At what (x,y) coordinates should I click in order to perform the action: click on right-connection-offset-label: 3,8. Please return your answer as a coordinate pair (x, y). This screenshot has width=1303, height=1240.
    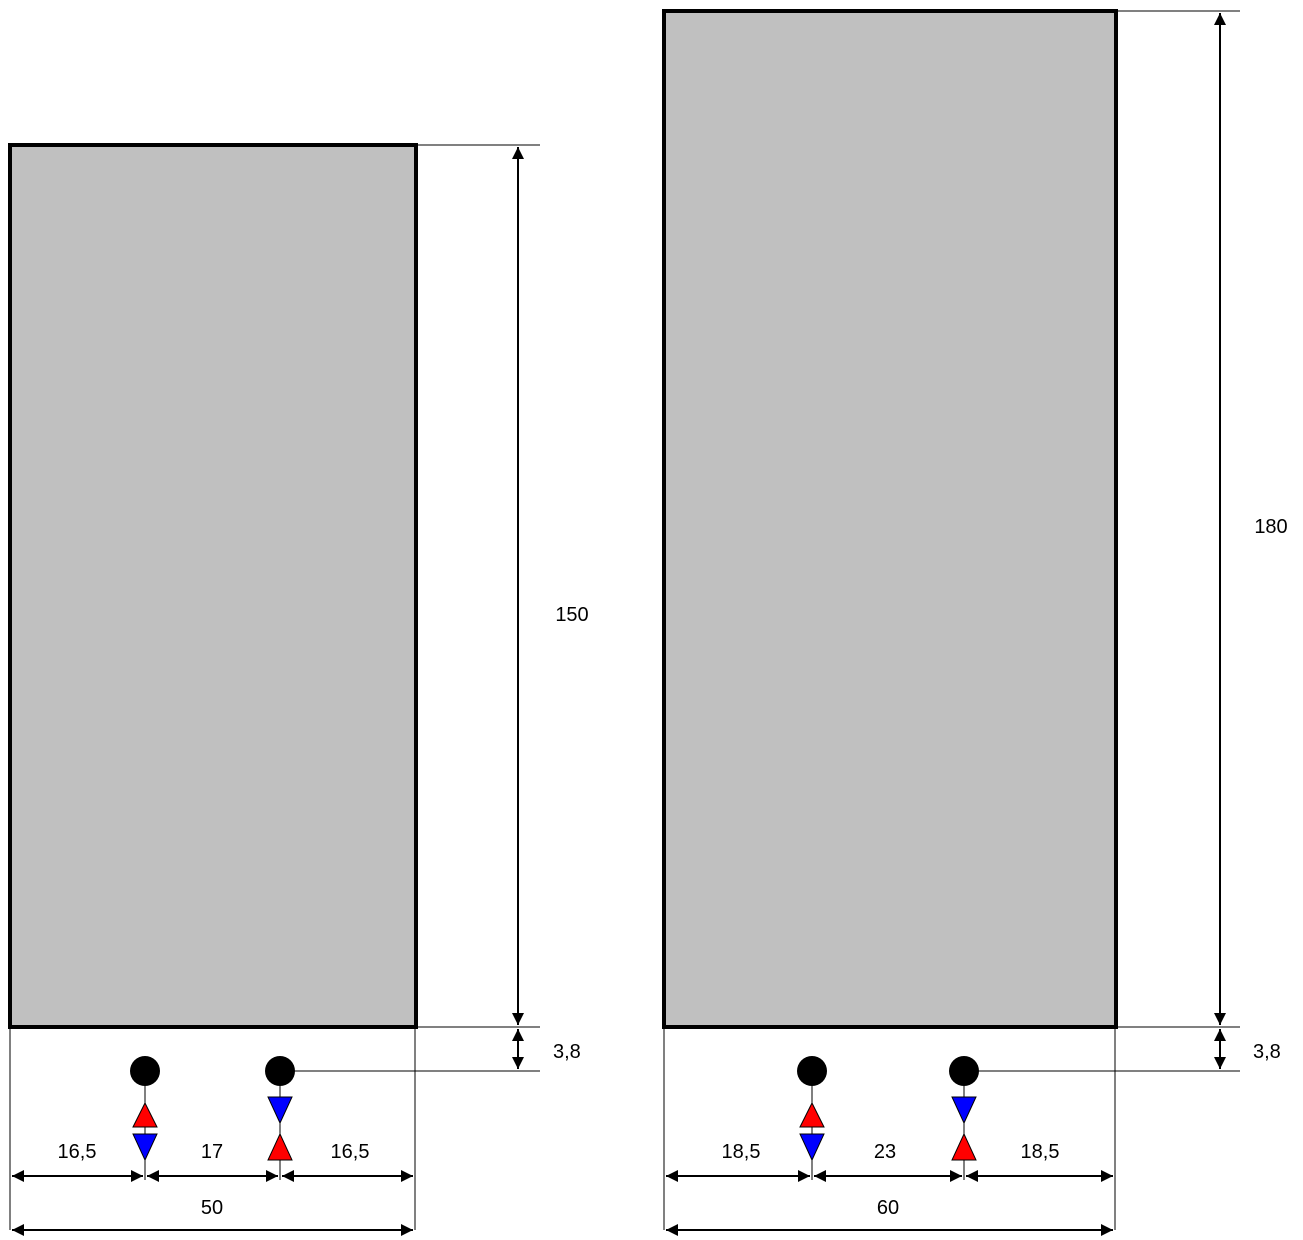
    Looking at the image, I should click on (1267, 1052).